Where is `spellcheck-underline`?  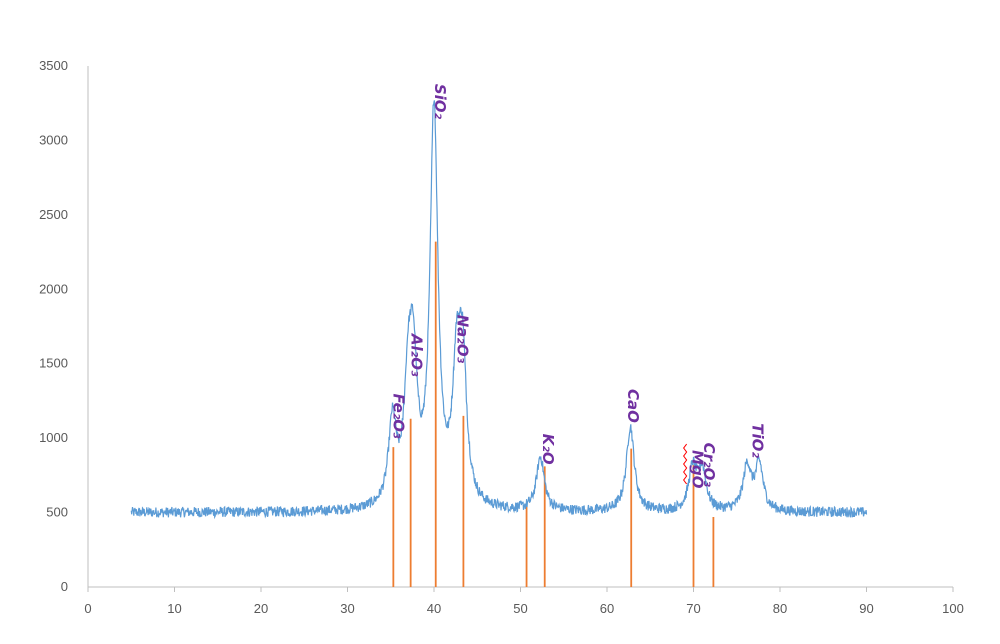
spellcheck-underline is located at coordinates (685, 464).